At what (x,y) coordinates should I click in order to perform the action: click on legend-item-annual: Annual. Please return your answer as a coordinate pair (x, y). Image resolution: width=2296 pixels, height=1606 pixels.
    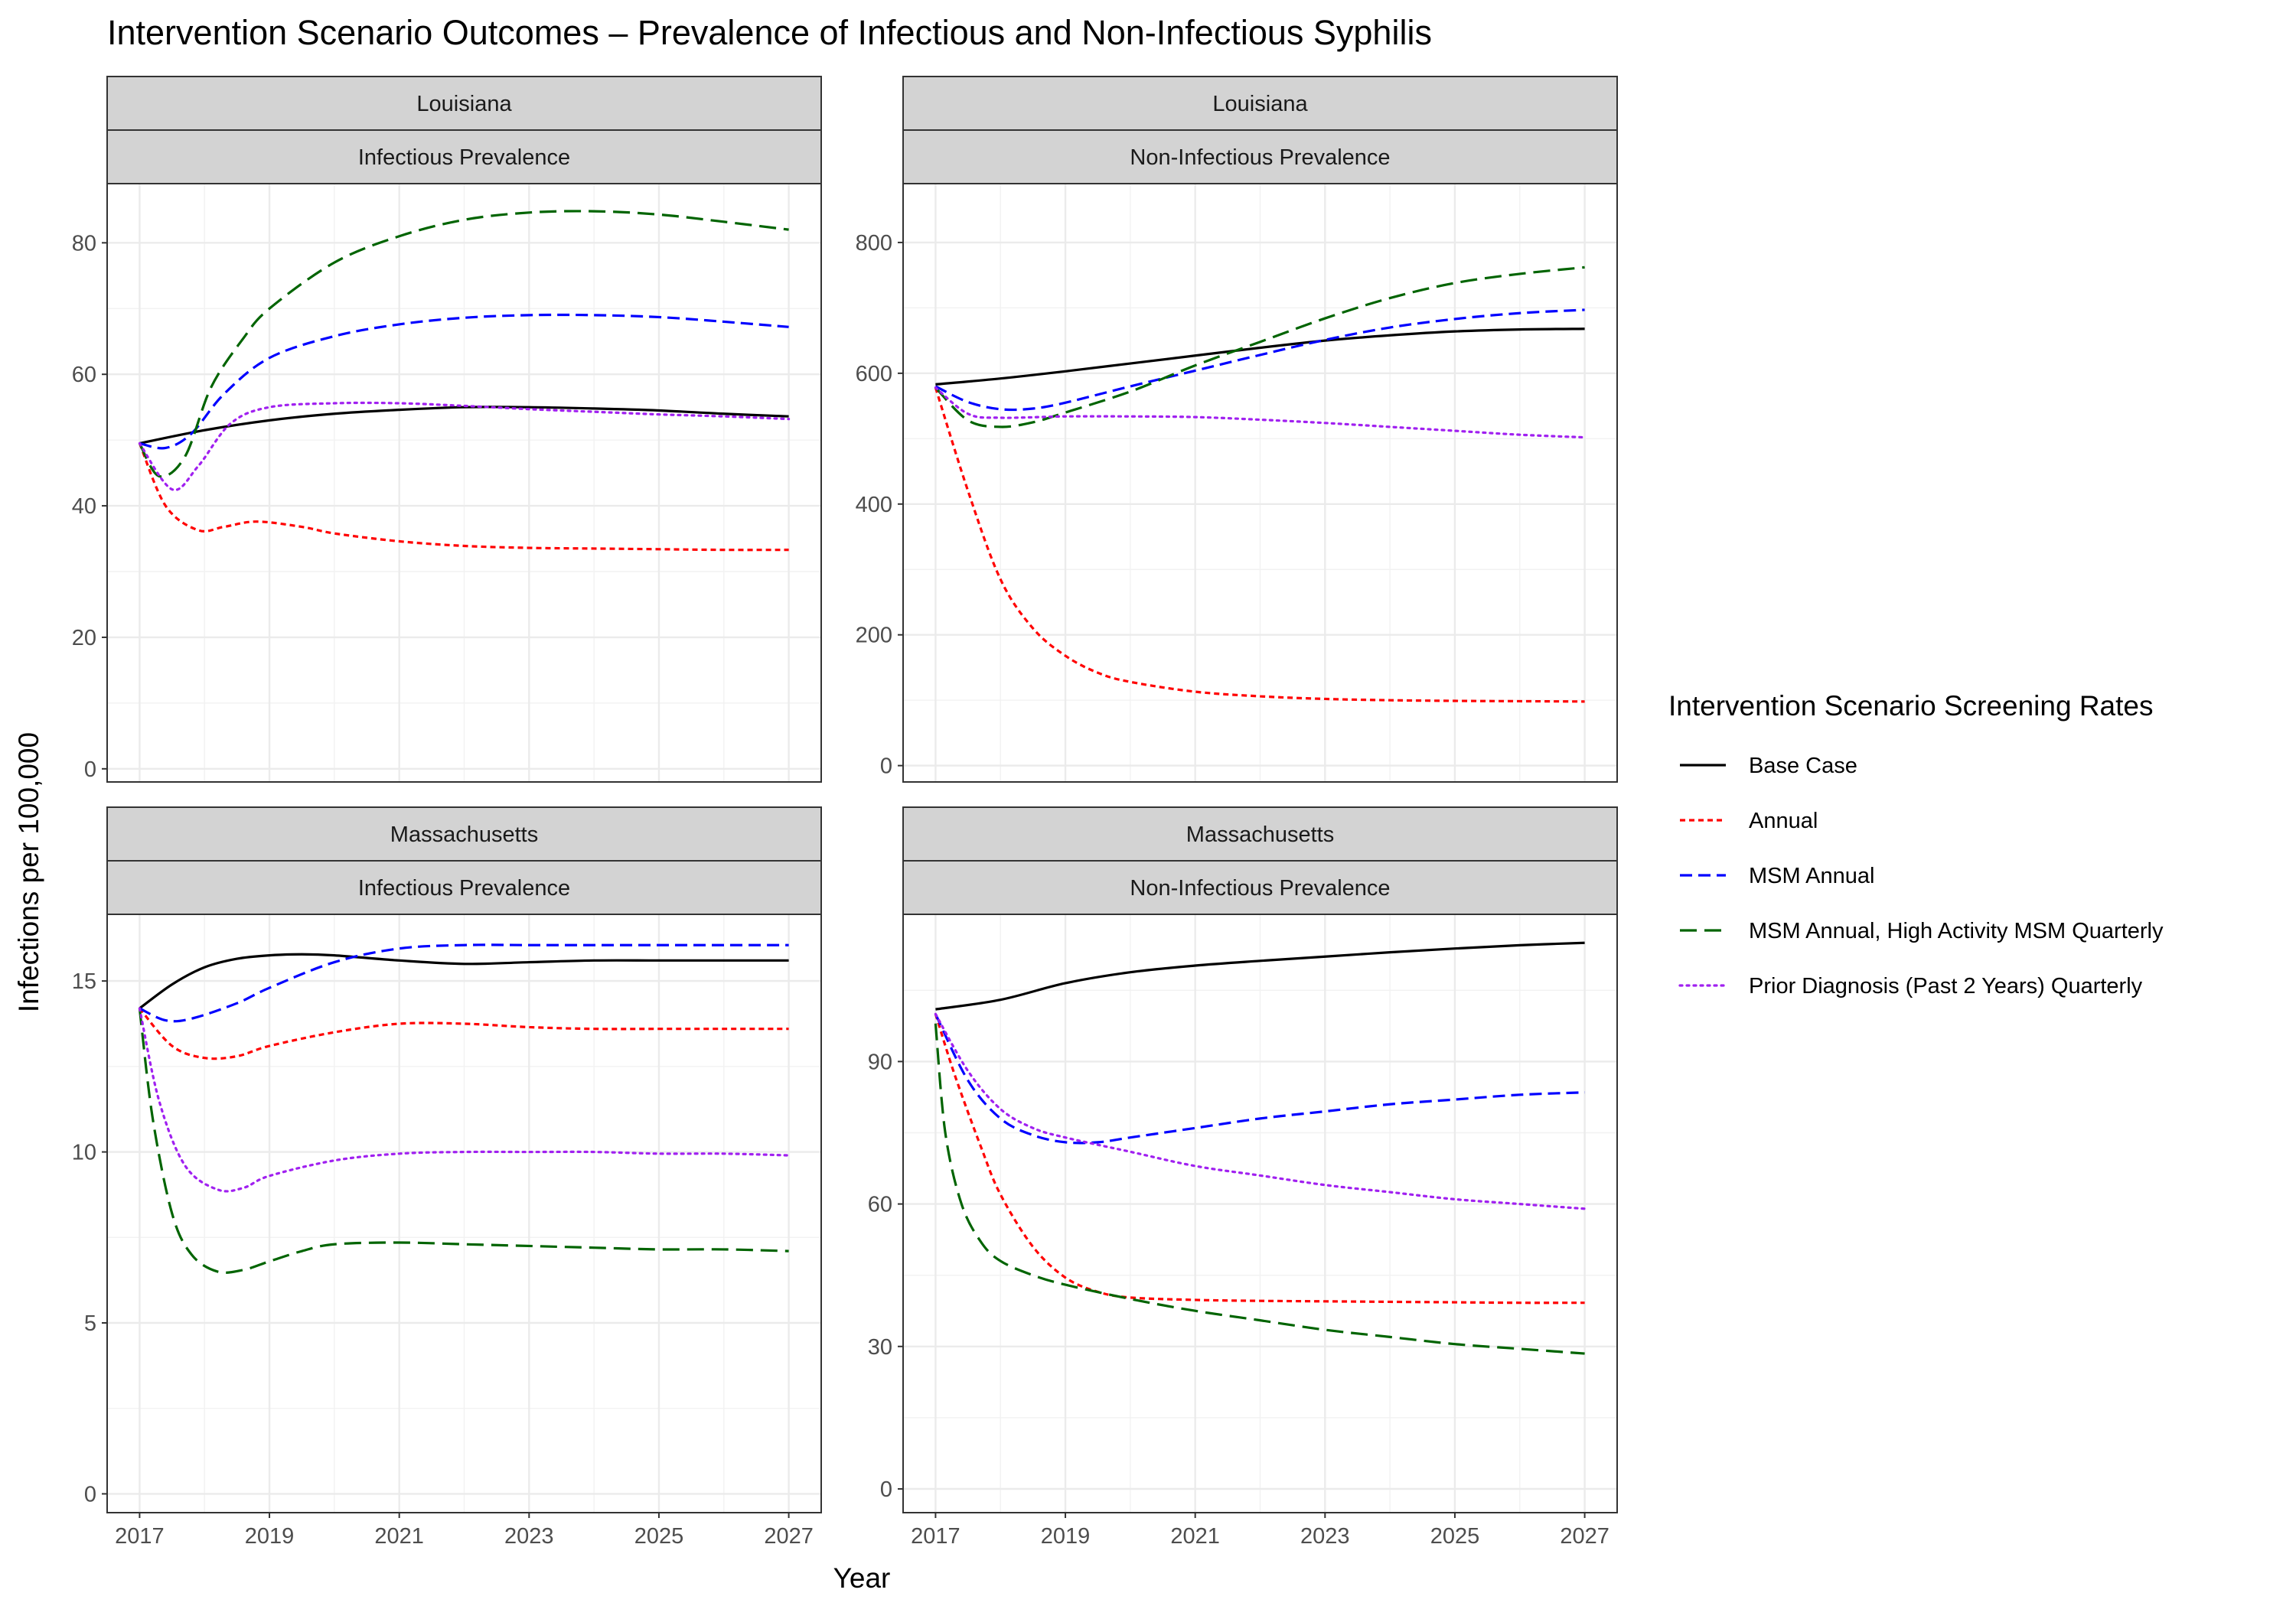
    Looking at the image, I should click on (1749, 821).